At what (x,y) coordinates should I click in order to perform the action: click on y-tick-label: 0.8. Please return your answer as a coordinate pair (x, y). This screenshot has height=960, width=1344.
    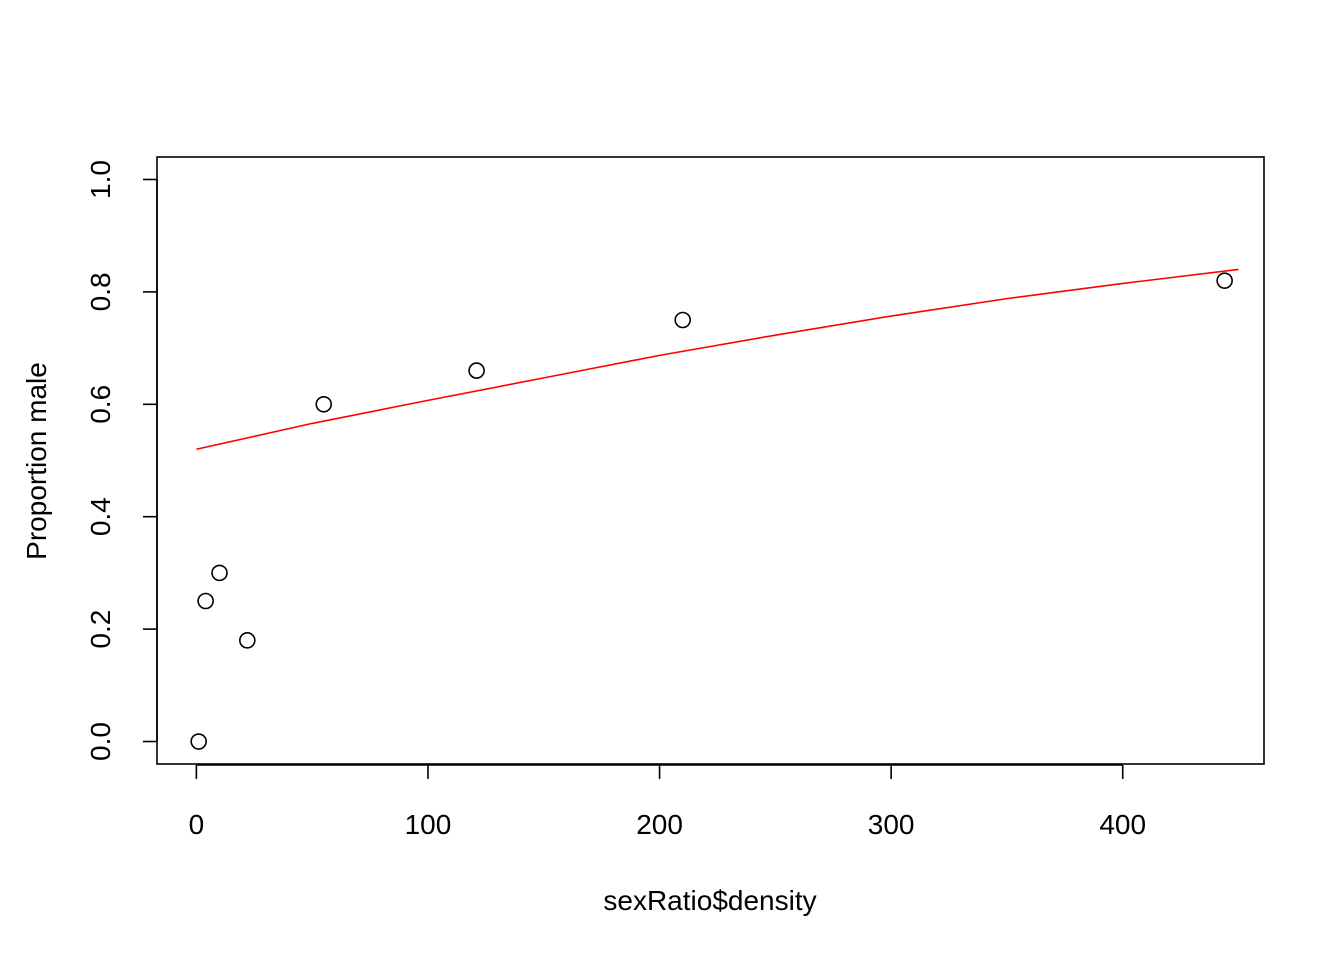
    Looking at the image, I should click on (100, 291).